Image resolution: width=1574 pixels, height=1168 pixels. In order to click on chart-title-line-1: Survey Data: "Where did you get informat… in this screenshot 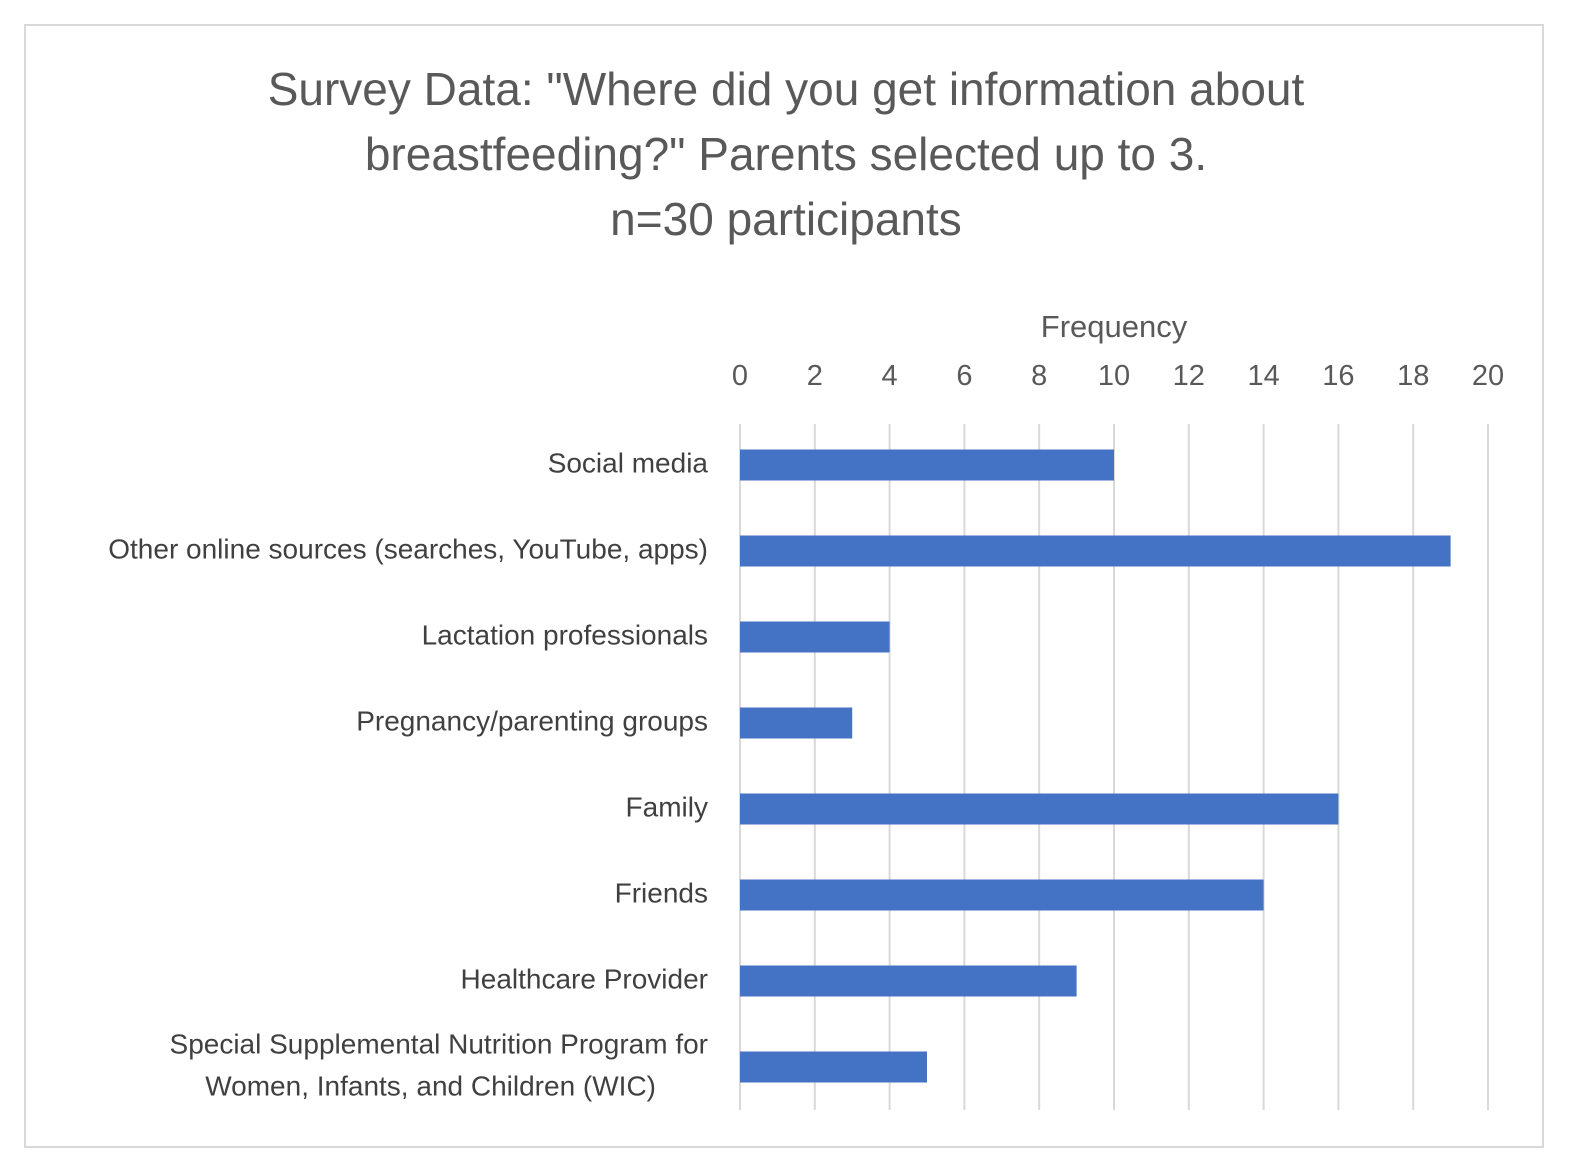, I will do `click(786, 89)`.